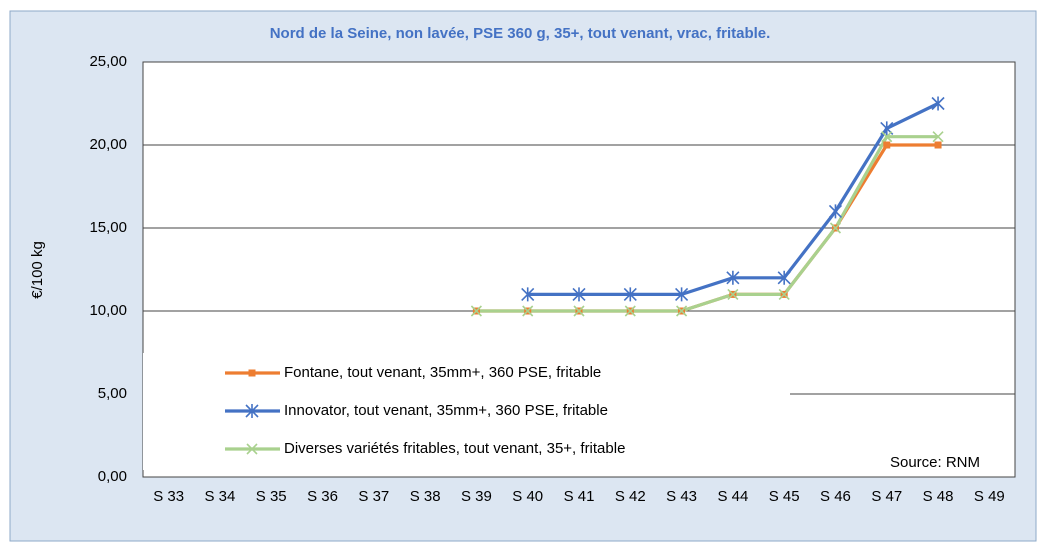  Describe the element at coordinates (425, 496) in the screenshot. I see `x-tick-label: S 38` at that location.